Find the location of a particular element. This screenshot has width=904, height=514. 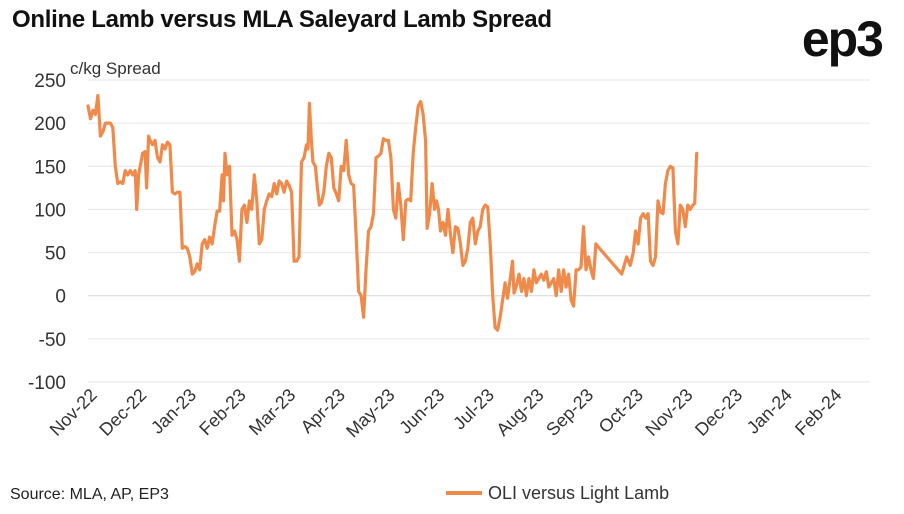

y-tick-label: 150 is located at coordinates (50, 167).